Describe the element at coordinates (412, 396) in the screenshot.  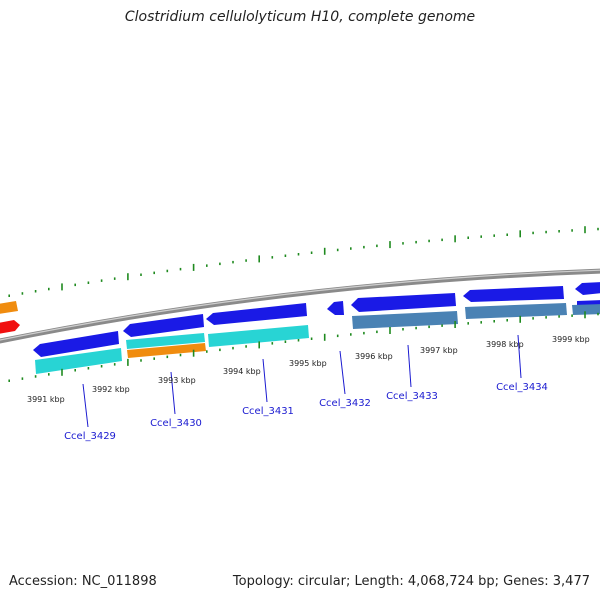
I see `gene-label-ccel-3433: Ccel_3433` at that location.